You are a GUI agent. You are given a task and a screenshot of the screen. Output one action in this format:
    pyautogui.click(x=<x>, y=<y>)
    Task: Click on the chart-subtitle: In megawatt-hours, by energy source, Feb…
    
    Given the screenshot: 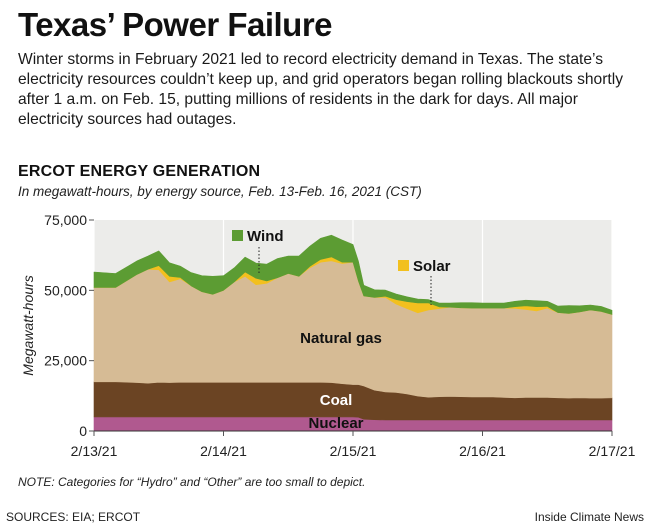 What is the action you would take?
    pyautogui.click(x=220, y=191)
    